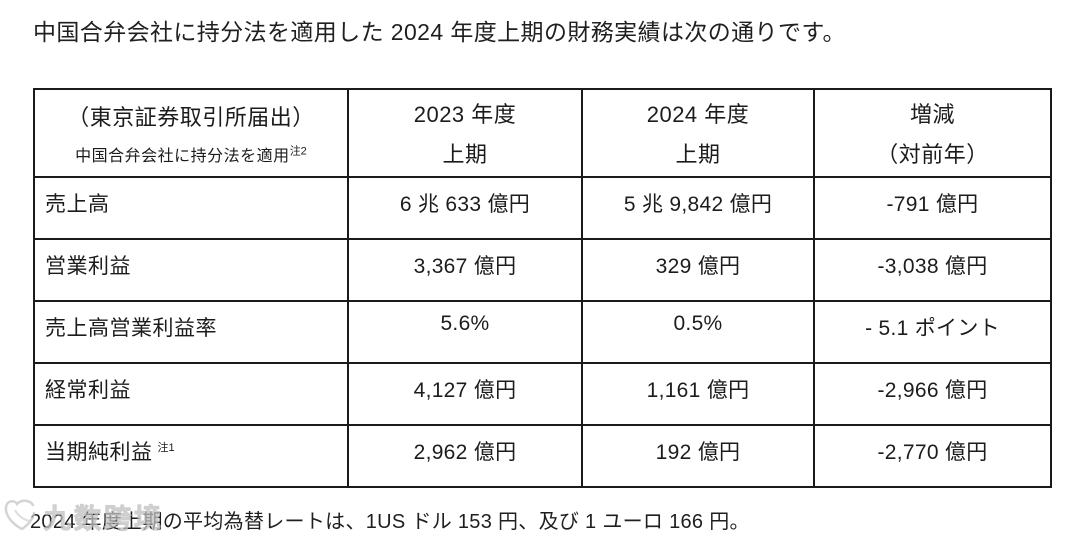 This screenshot has width=1080, height=543. What do you see at coordinates (191, 155) in the screenshot?
I see `header-item-line2: 中国合弁会社に持分法を適用注2` at bounding box center [191, 155].